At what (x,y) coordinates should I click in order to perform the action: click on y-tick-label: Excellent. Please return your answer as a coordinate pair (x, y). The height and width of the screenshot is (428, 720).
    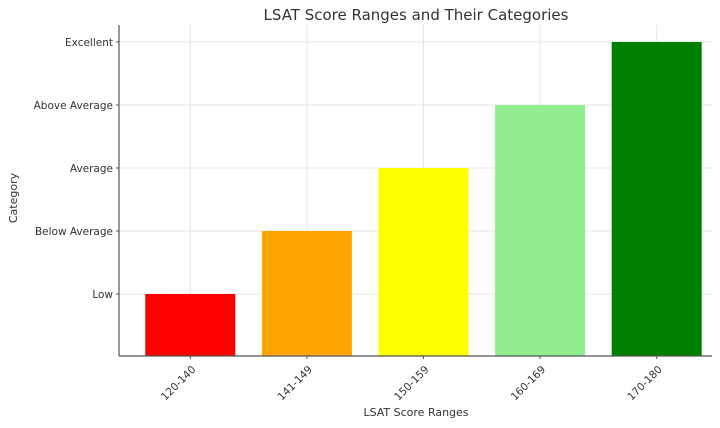
    Looking at the image, I should click on (89, 43).